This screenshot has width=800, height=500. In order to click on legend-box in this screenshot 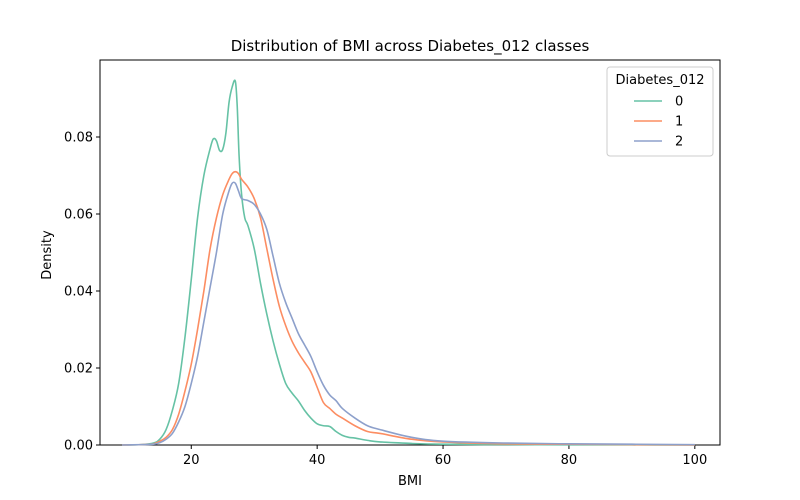, I will do `click(660, 111)`.